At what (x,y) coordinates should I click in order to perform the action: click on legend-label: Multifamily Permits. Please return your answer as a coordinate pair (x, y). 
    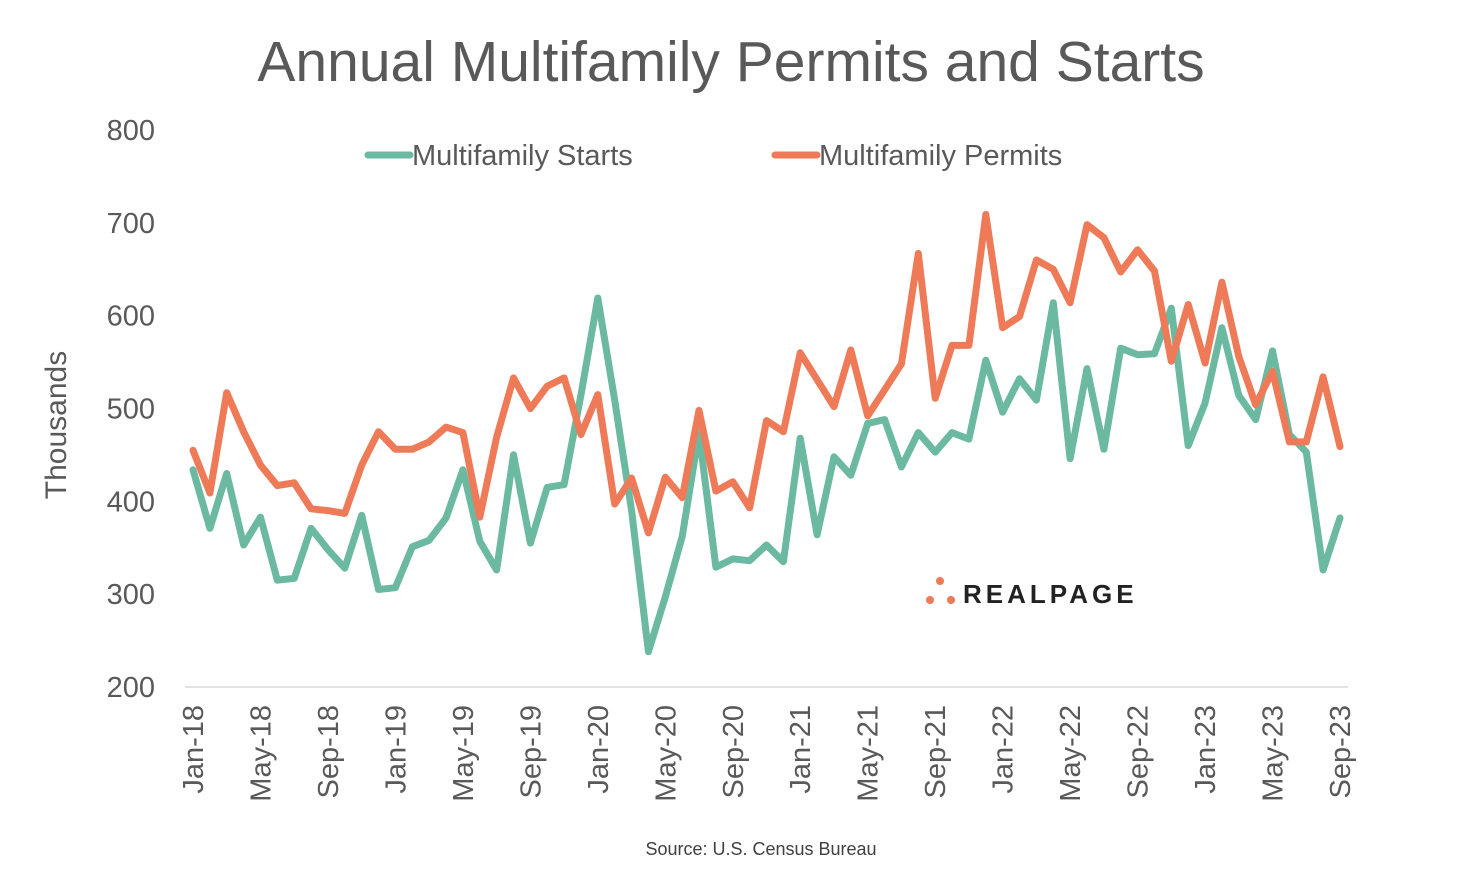
    Looking at the image, I should click on (940, 156).